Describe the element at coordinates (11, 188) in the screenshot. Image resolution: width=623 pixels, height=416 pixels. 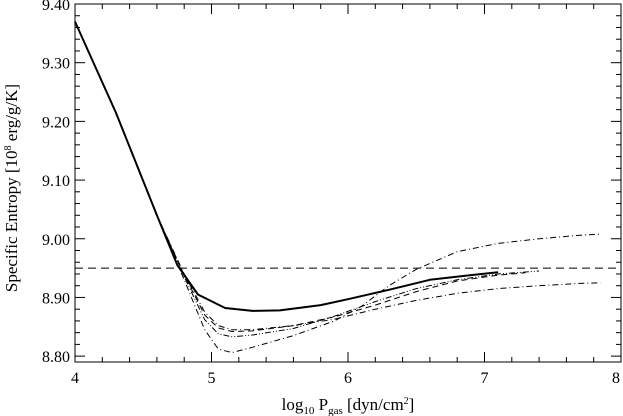
I see `y-axis-label: Specific Entropy [108 erg/g/K]` at that location.